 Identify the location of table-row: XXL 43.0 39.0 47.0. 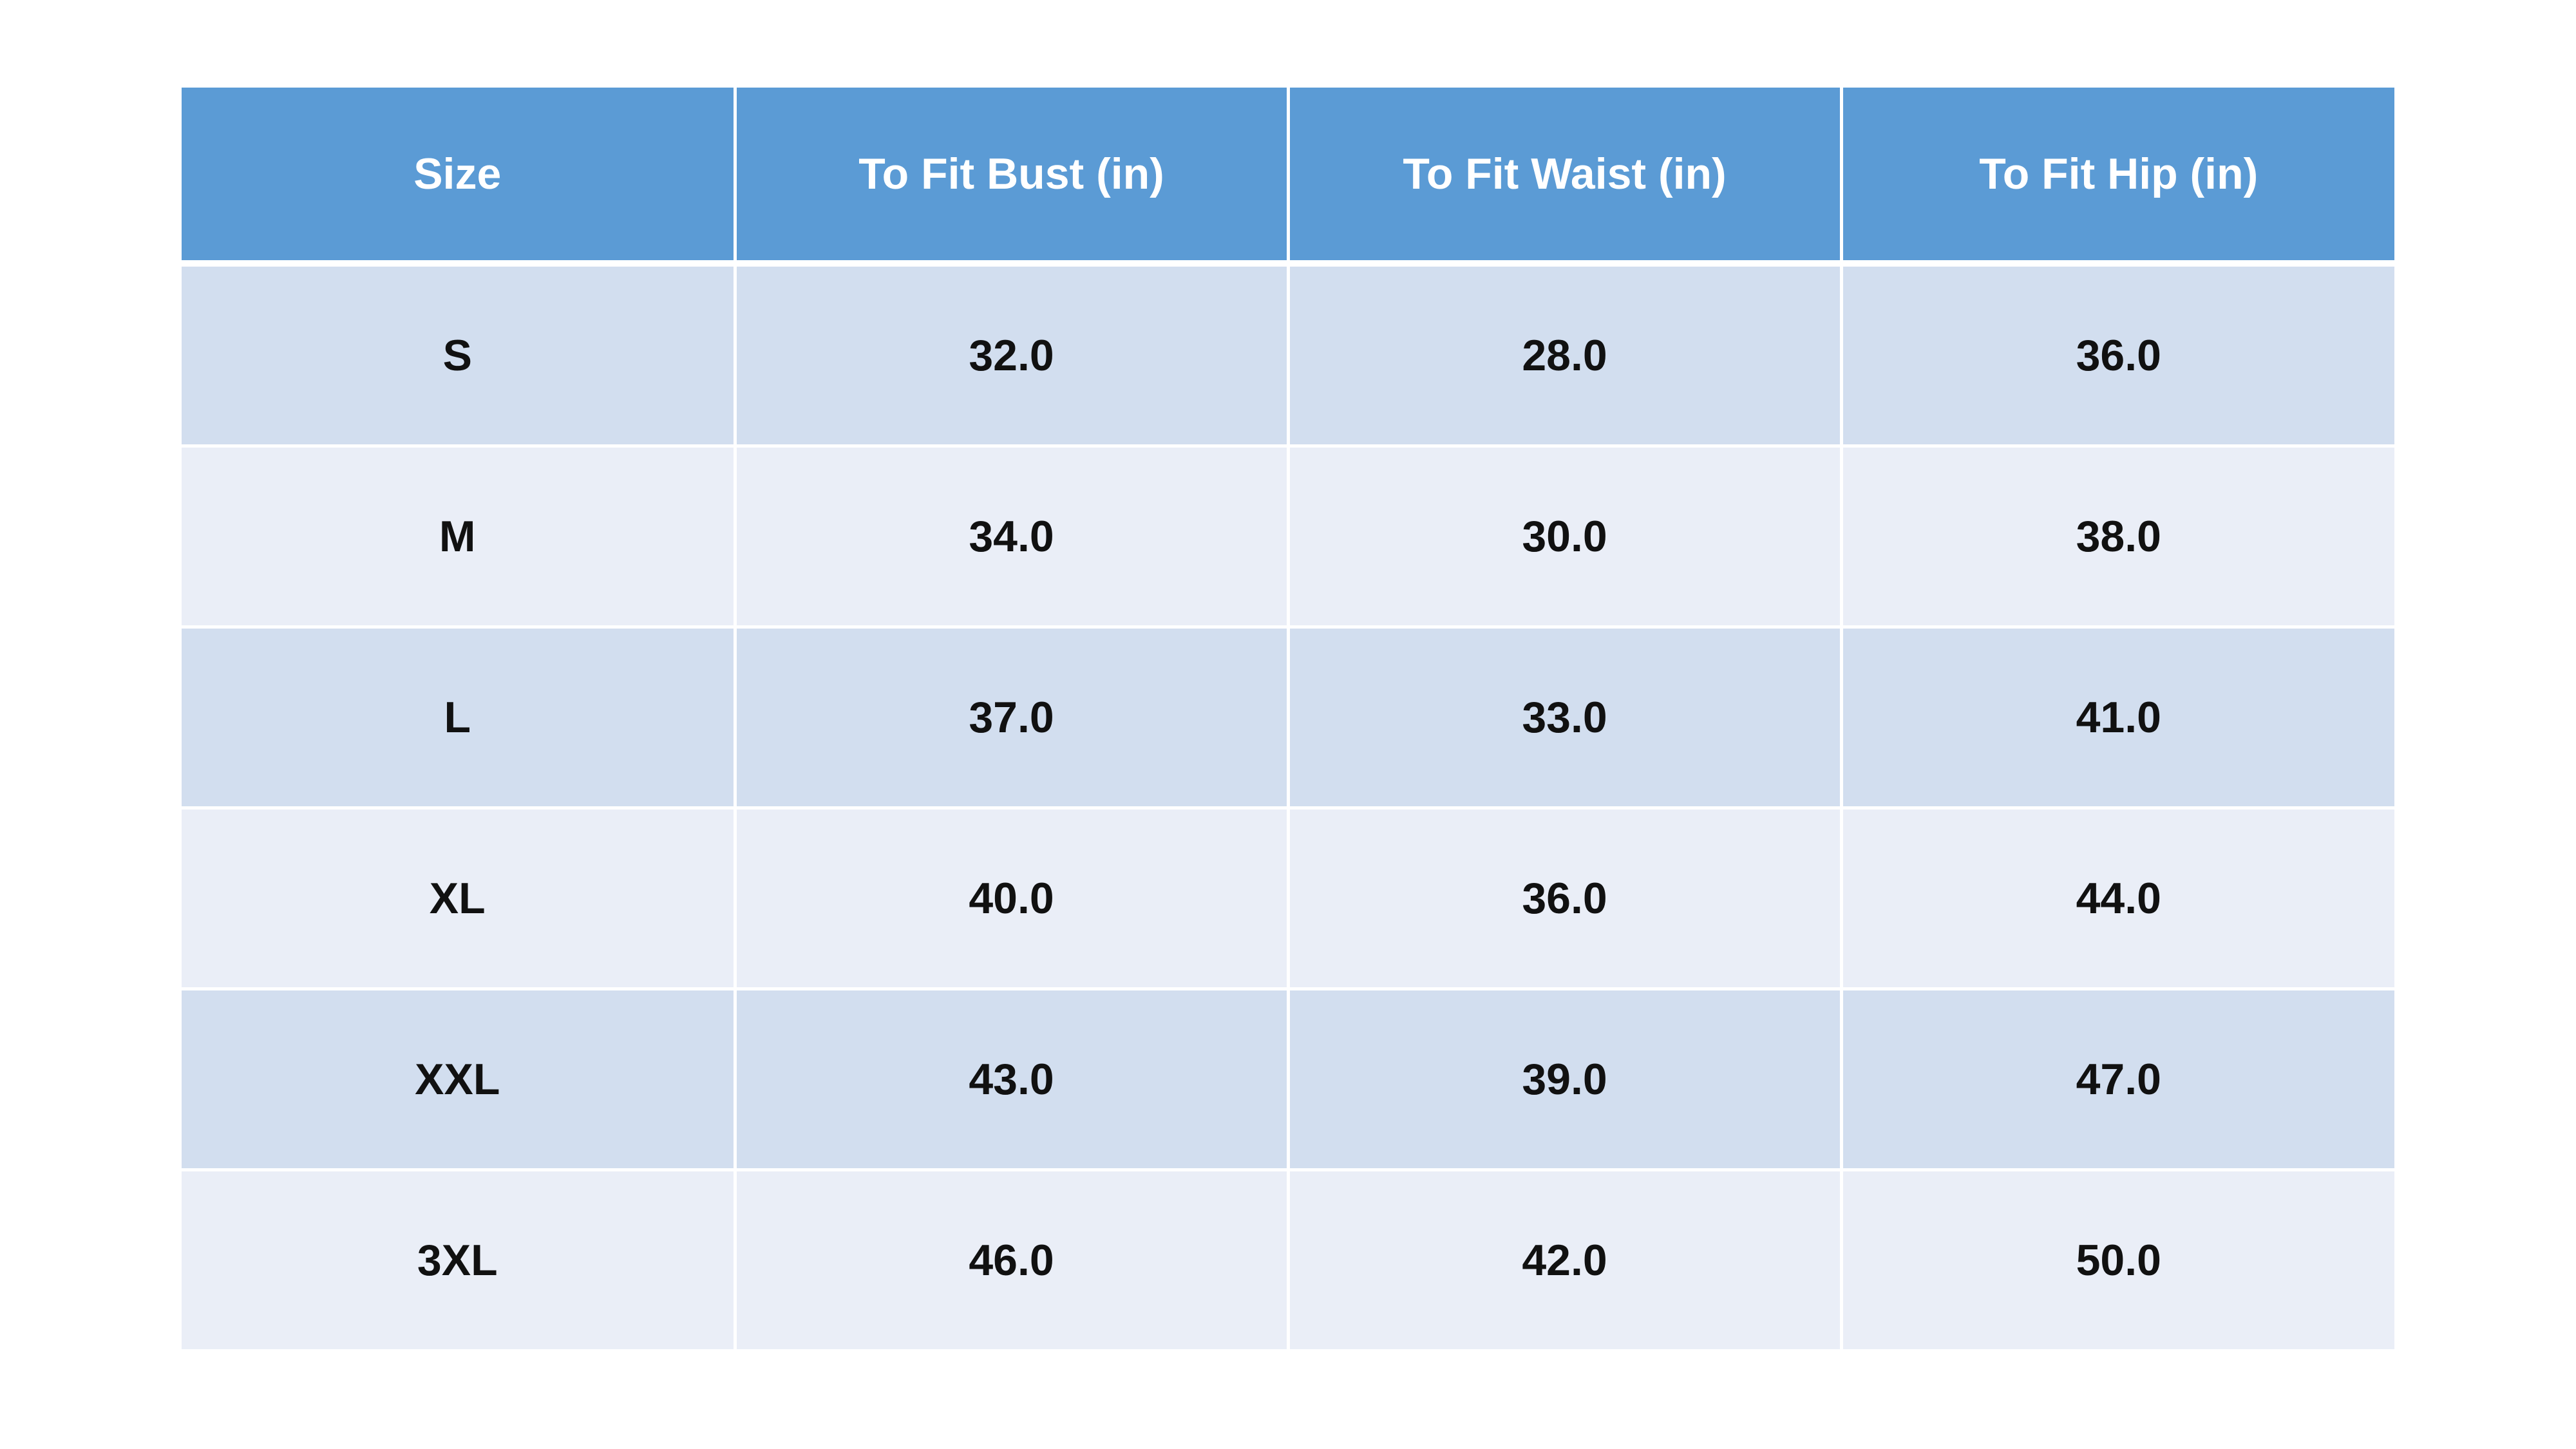
(1288, 1080).